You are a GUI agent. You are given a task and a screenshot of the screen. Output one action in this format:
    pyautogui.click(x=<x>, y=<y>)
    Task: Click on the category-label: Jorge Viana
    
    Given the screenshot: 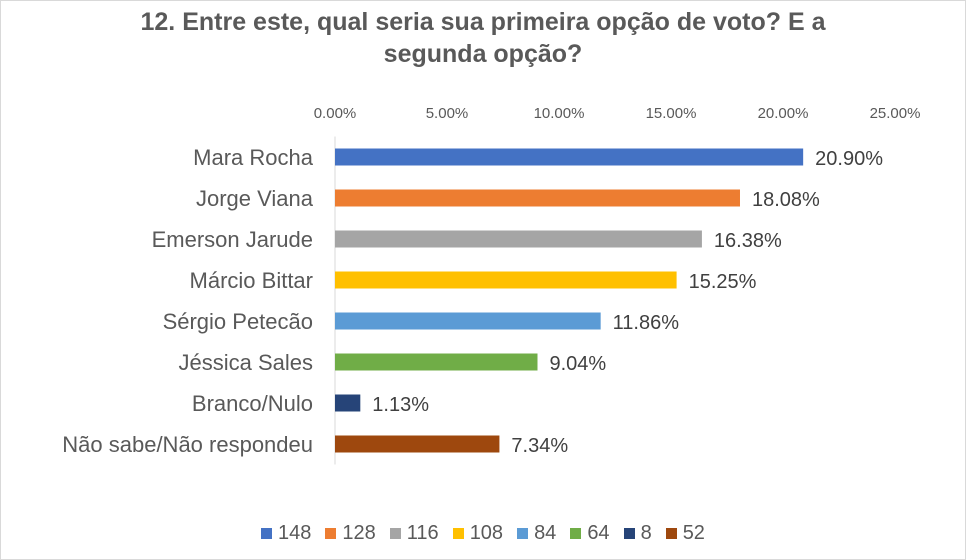 What is the action you would take?
    pyautogui.click(x=255, y=198)
    